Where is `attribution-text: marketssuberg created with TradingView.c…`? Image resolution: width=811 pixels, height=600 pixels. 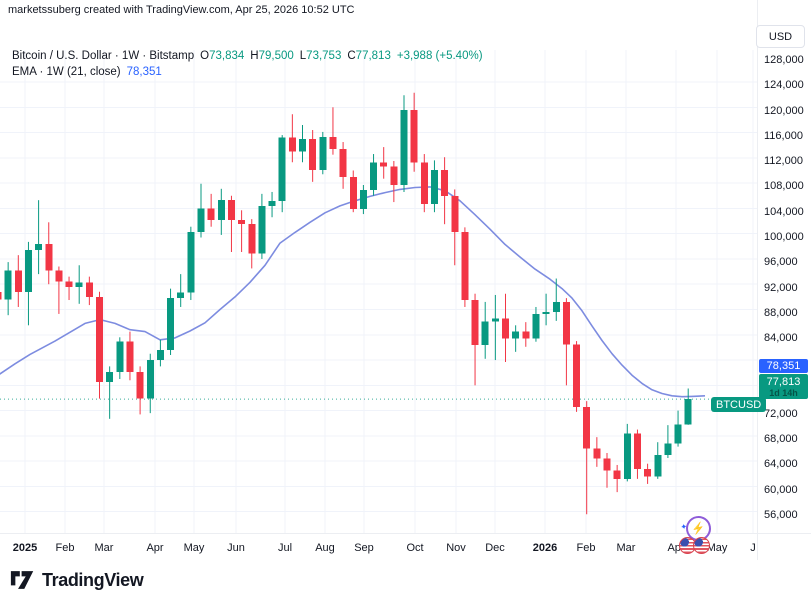 attribution-text: marketssuberg created with TradingView.c… is located at coordinates (181, 10).